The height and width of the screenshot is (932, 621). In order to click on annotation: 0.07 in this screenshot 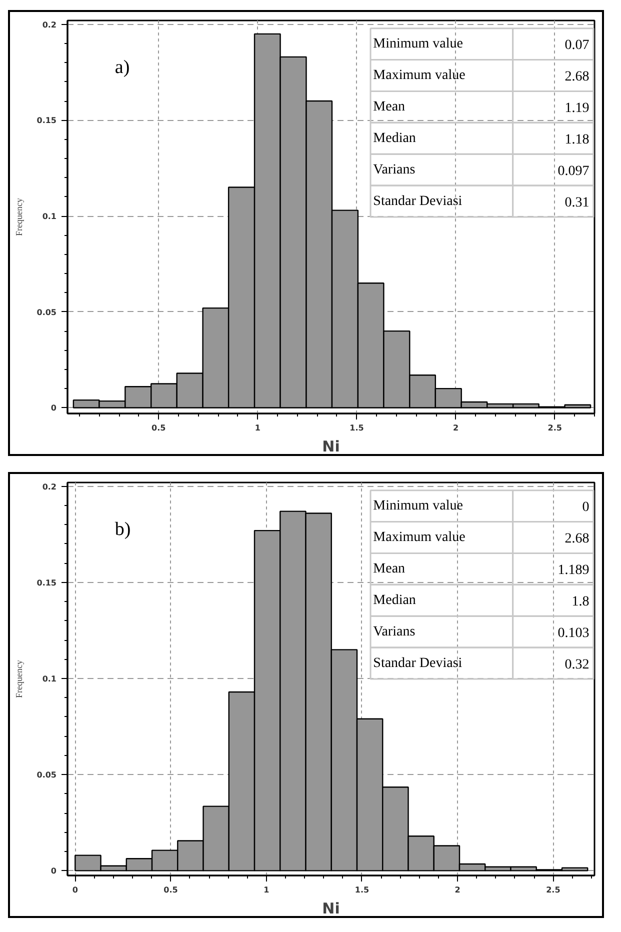, I will do `click(577, 46)`.